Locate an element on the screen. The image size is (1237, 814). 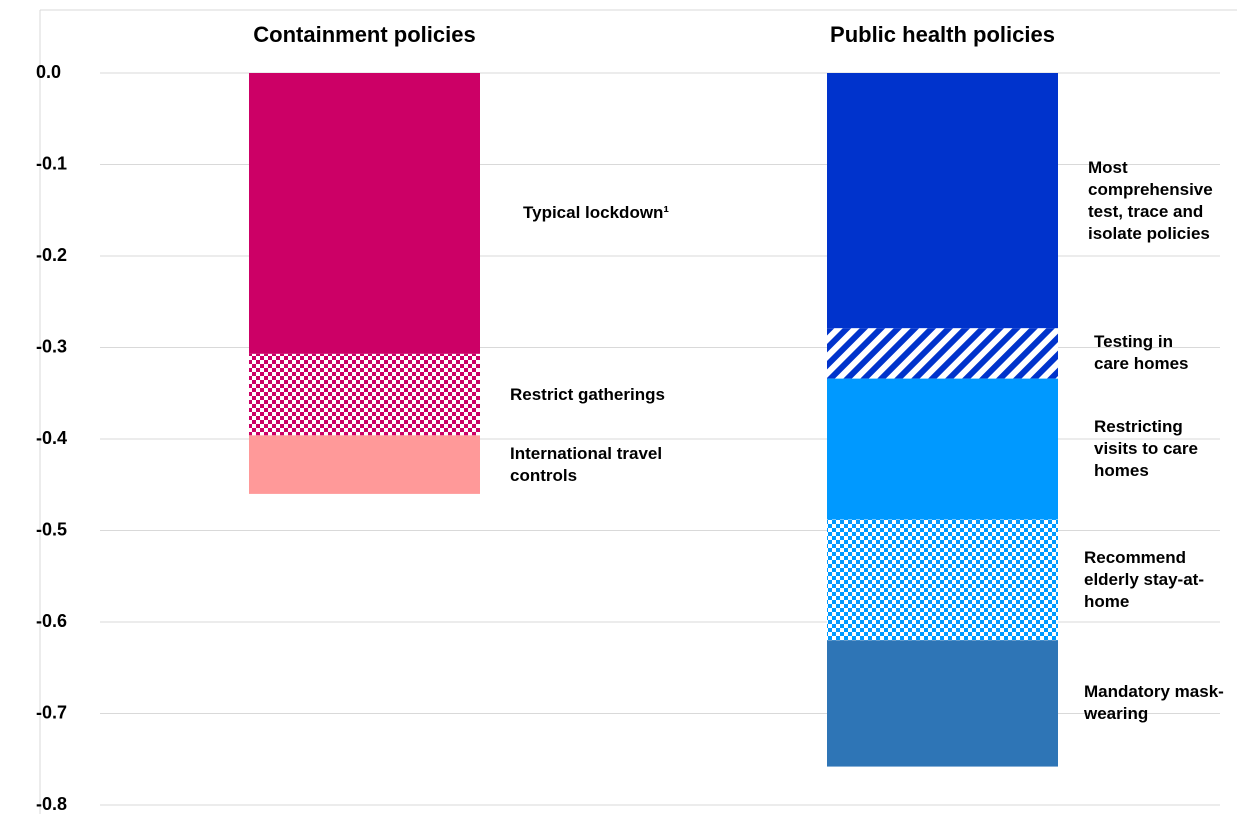
segment-label: International travel controls is located at coordinates (586, 464).